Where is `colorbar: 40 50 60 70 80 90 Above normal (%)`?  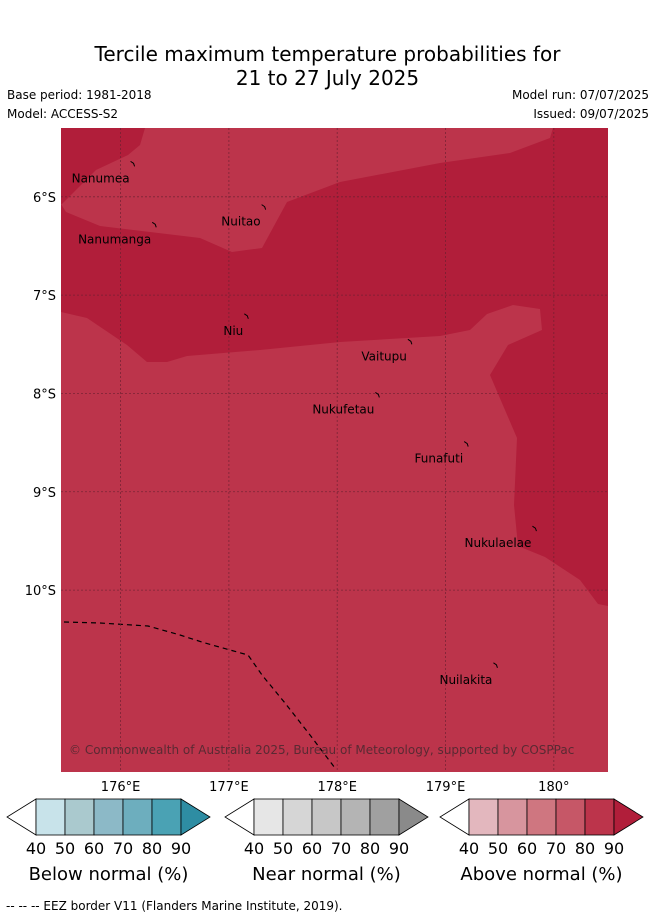 colorbar: 40 50 60 70 80 90 Above normal (%) is located at coordinates (541, 841).